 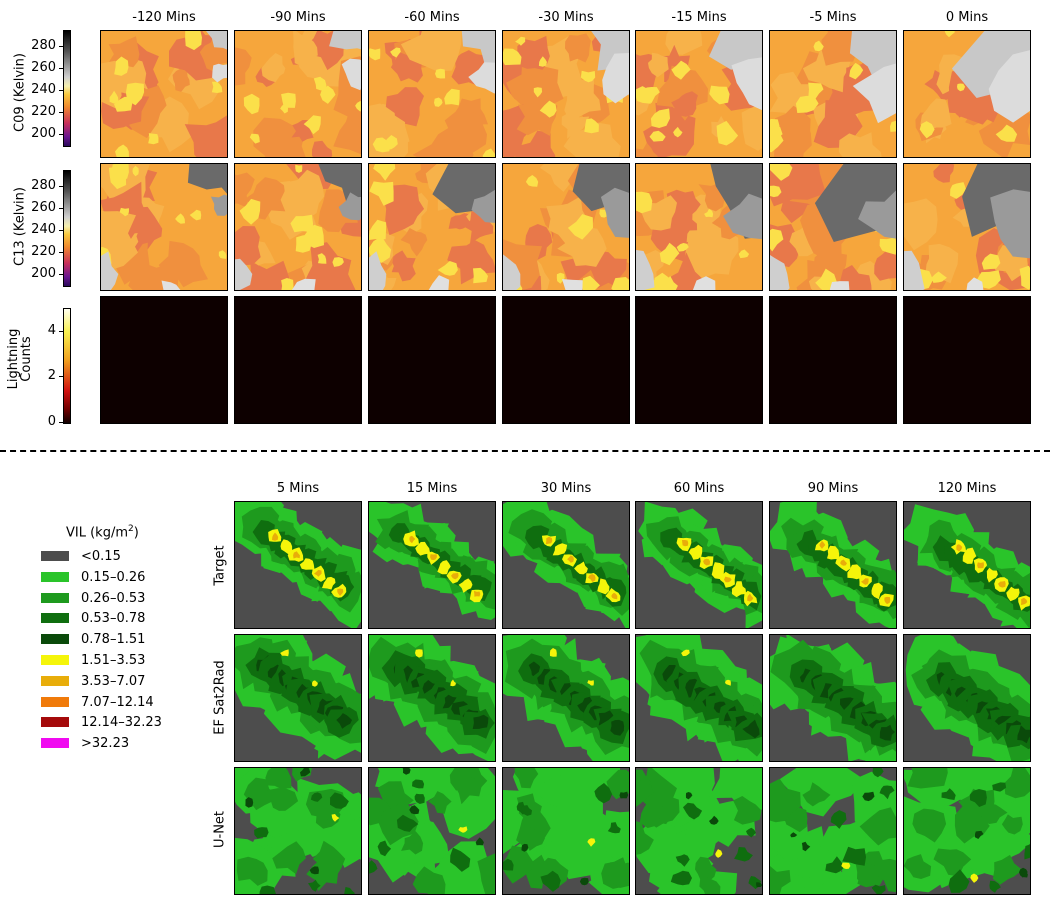 What do you see at coordinates (833, 17) in the screenshot?
I see `top-column-title: -5 Mins` at bounding box center [833, 17].